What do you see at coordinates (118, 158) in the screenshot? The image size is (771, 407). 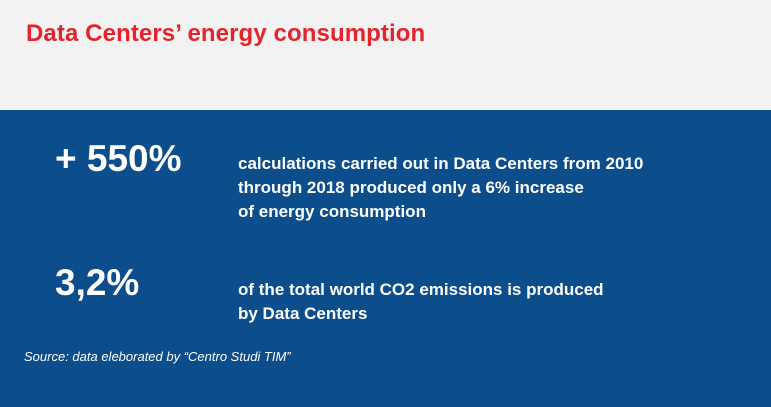 I see `stat-value-calculations: + 550%` at bounding box center [118, 158].